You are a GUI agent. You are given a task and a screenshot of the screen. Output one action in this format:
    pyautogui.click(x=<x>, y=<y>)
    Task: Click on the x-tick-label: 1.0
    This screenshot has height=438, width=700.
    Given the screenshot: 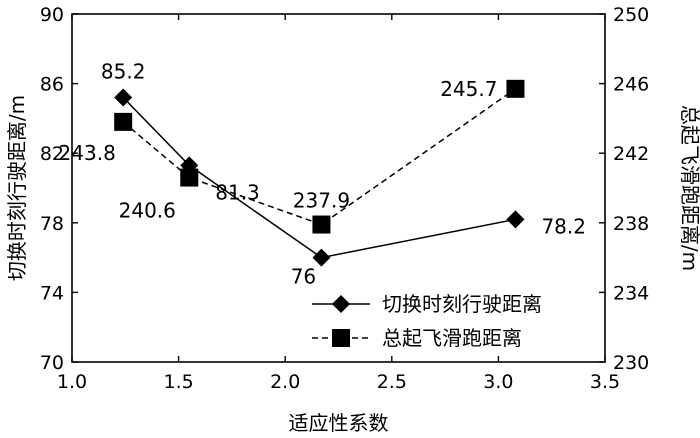 What is the action you would take?
    pyautogui.click(x=72, y=382)
    